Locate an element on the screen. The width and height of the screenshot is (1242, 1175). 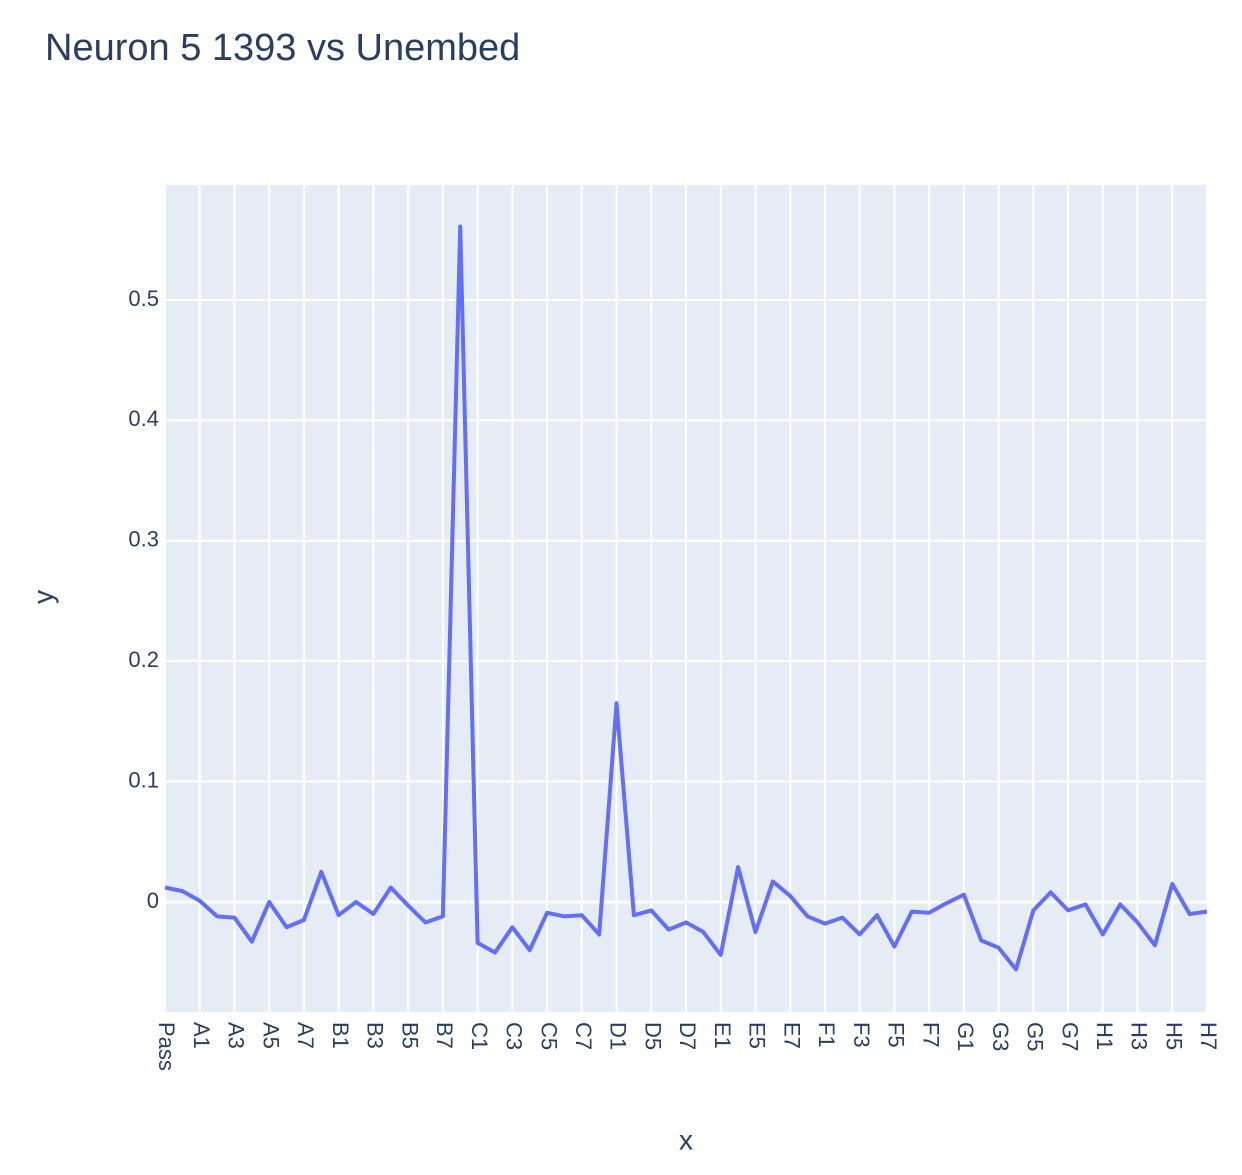
y-tick-label: 0.3 is located at coordinates (143, 539).